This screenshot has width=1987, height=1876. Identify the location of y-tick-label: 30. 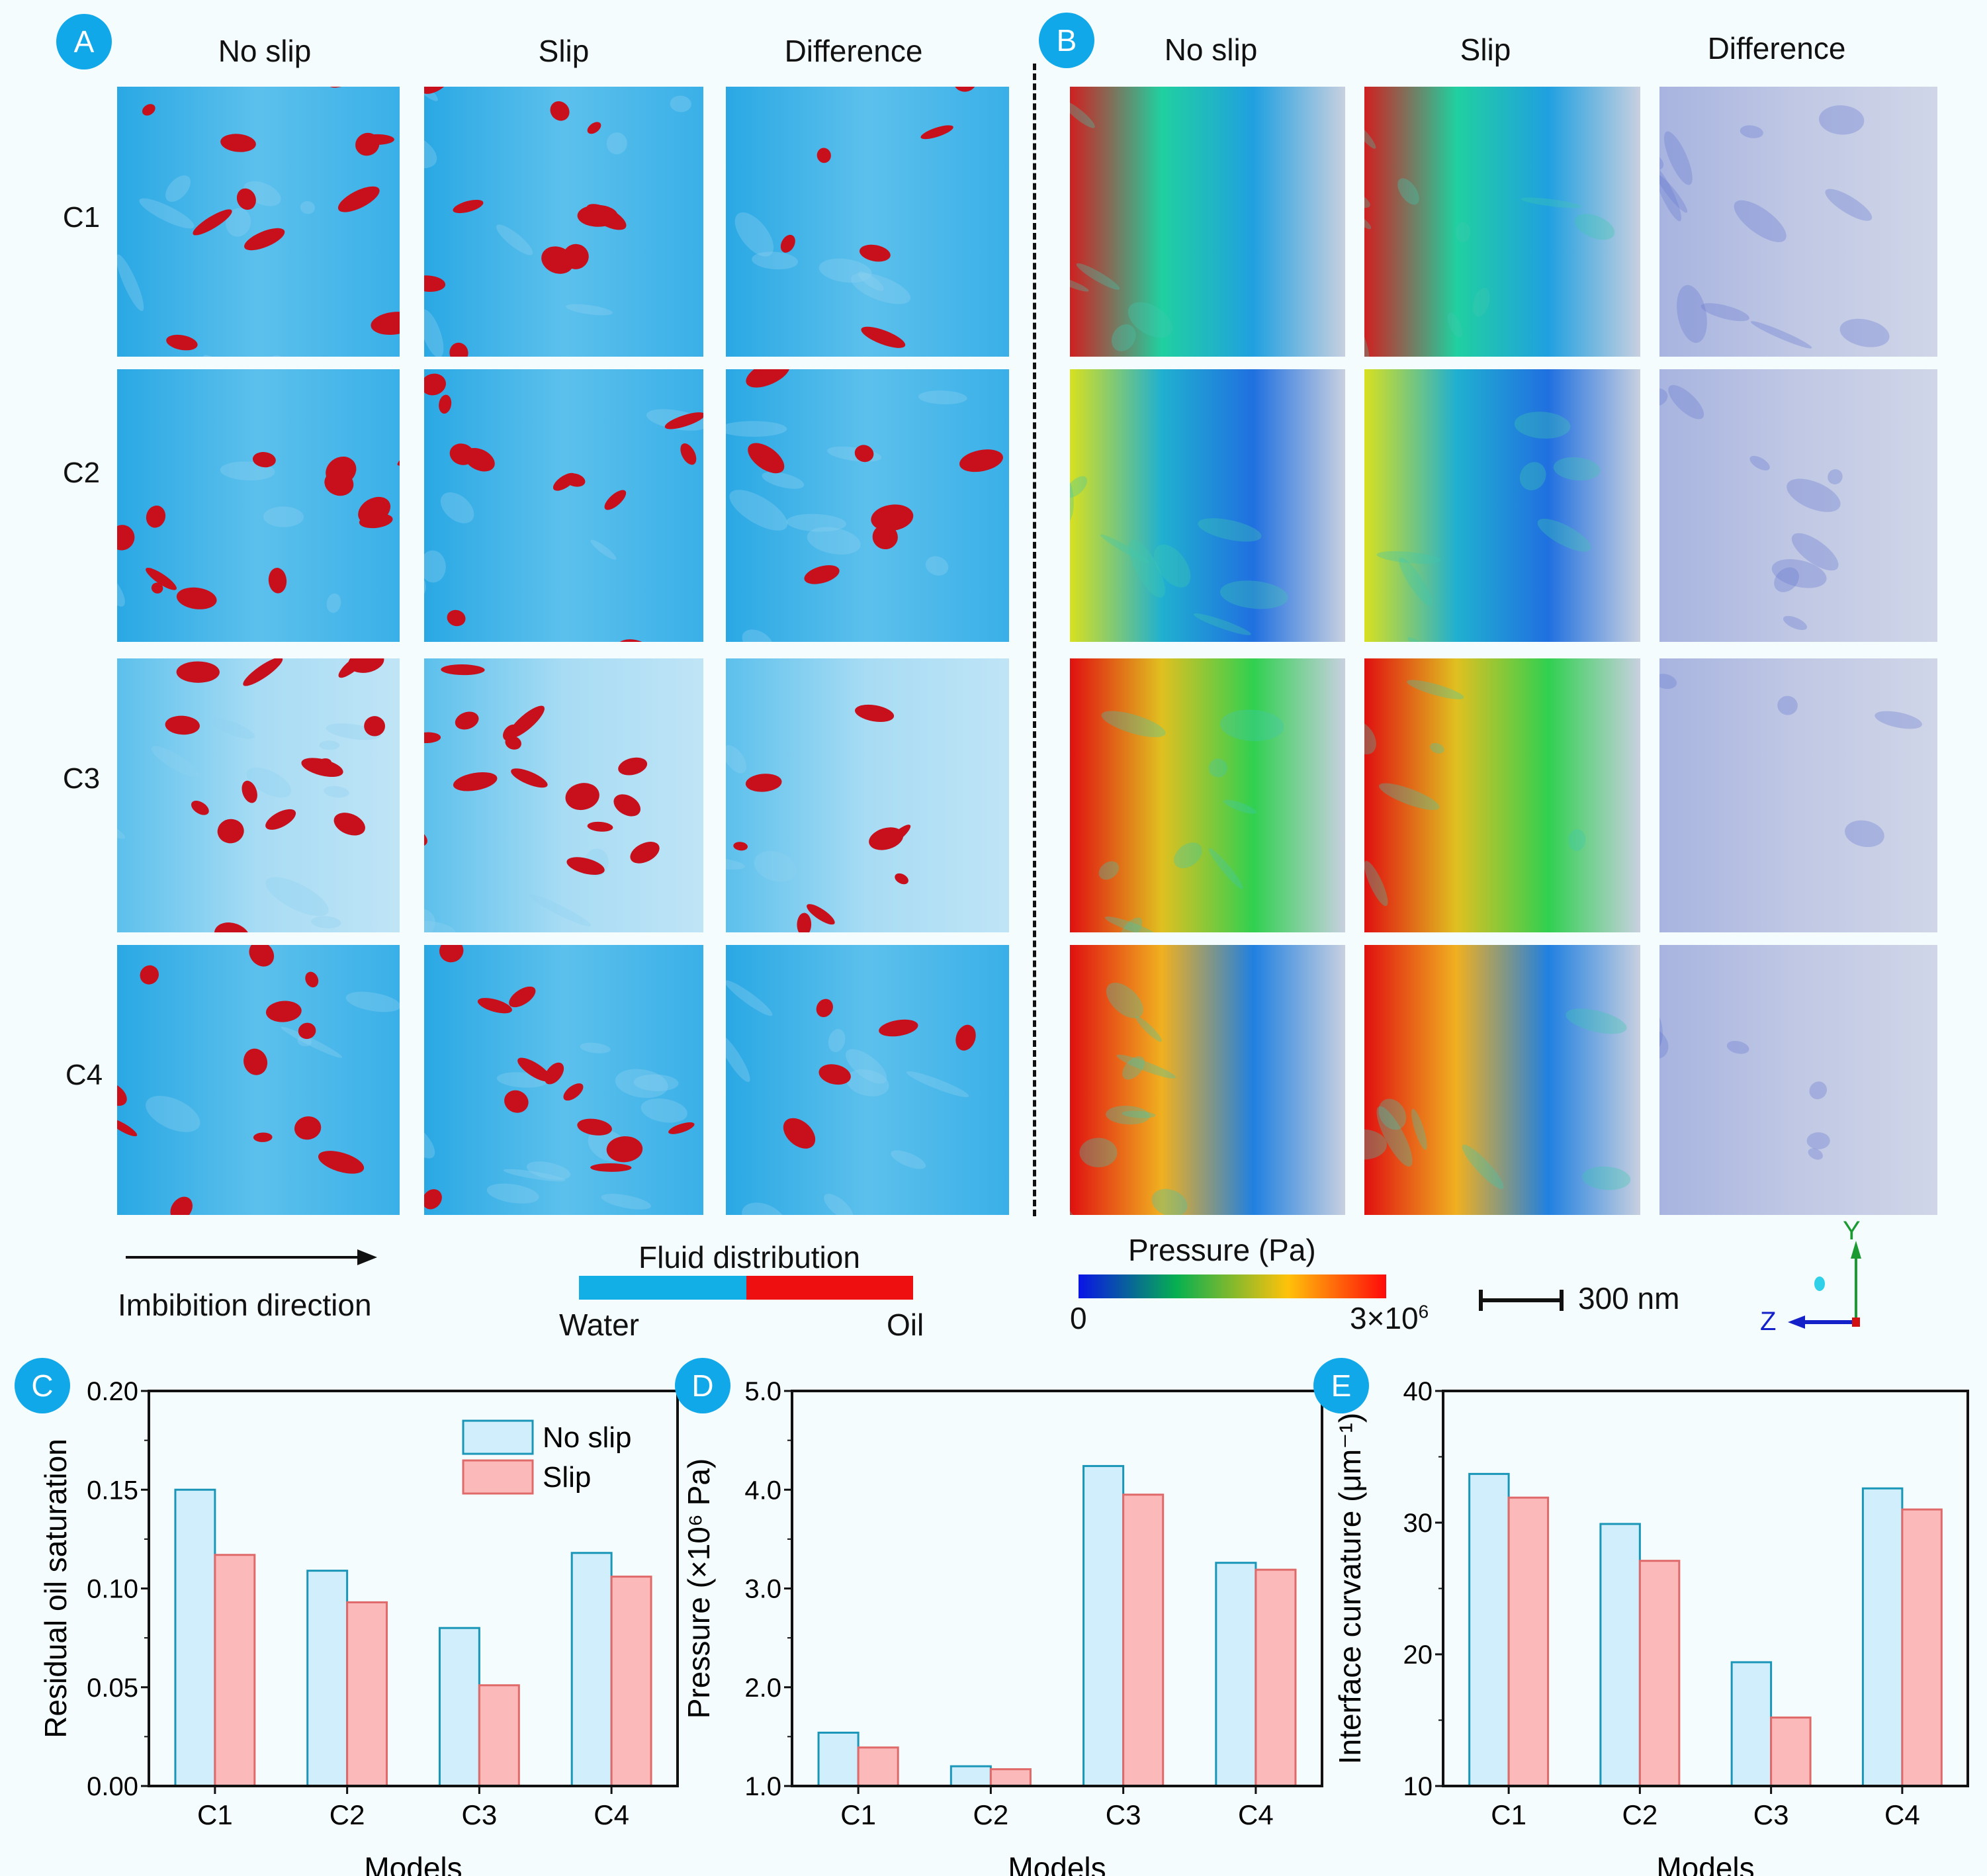
(1418, 1523).